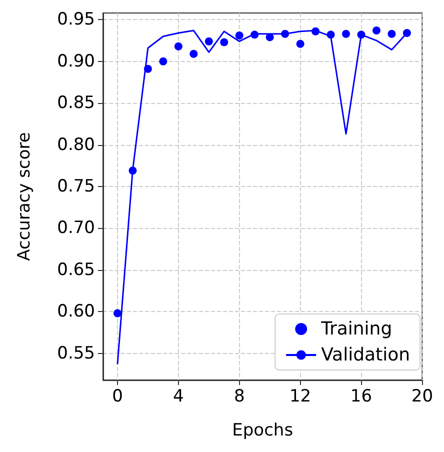  Describe the element at coordinates (300, 396) in the screenshot. I see `x-tick-label: 12` at that location.